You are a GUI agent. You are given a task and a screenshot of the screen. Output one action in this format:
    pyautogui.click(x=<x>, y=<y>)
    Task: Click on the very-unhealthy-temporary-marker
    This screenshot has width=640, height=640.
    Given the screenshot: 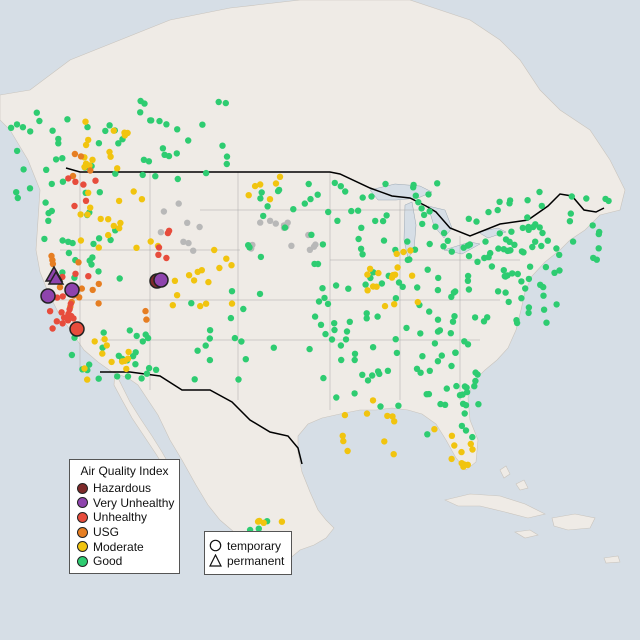 What is the action you would take?
    pyautogui.click(x=48, y=296)
    